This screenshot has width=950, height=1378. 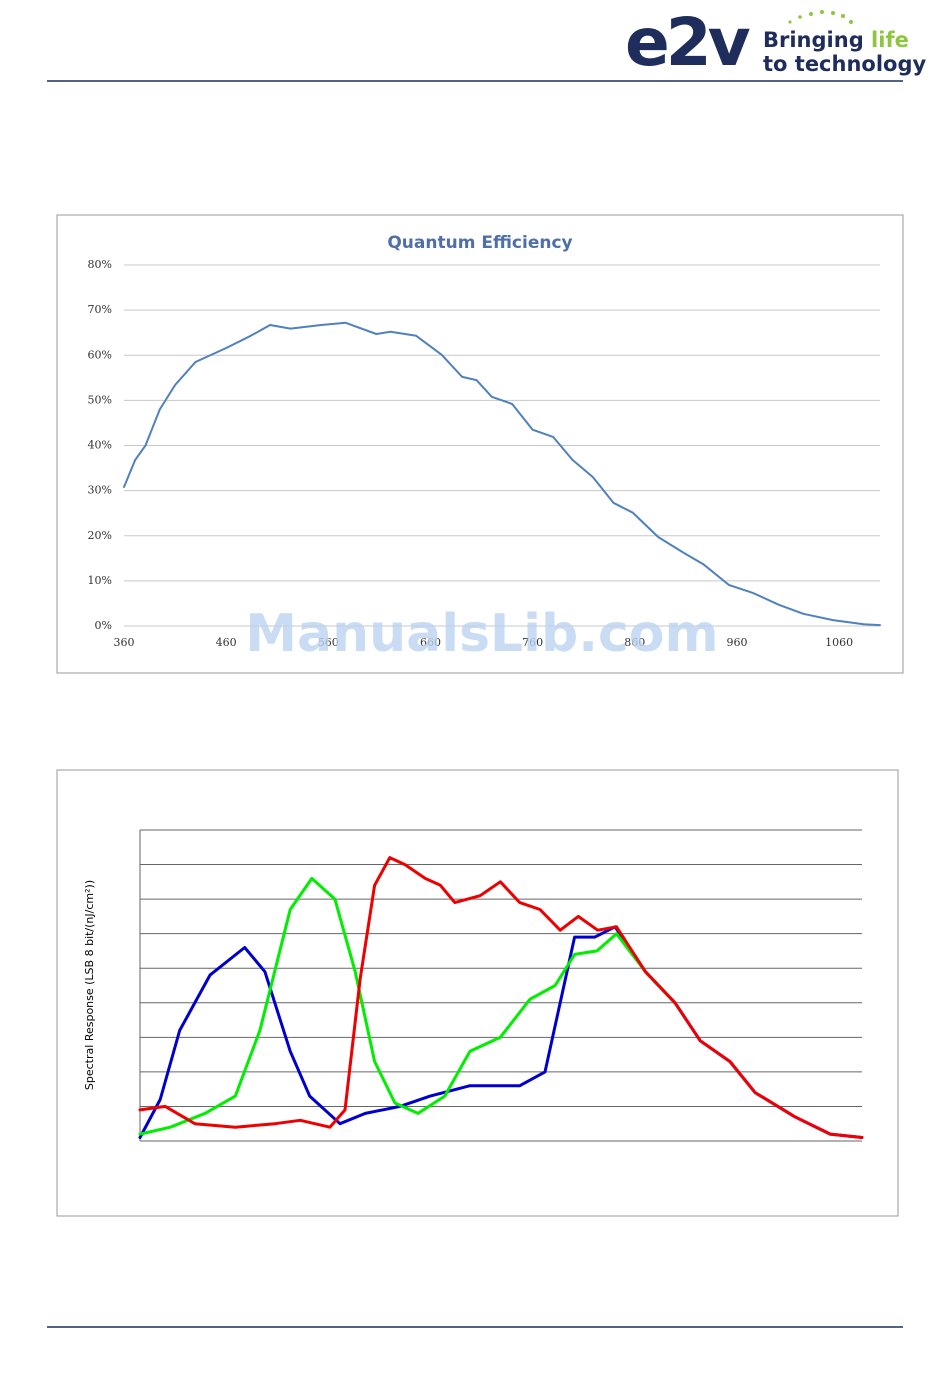 I want to click on logo: e2v, so click(x=688, y=42).